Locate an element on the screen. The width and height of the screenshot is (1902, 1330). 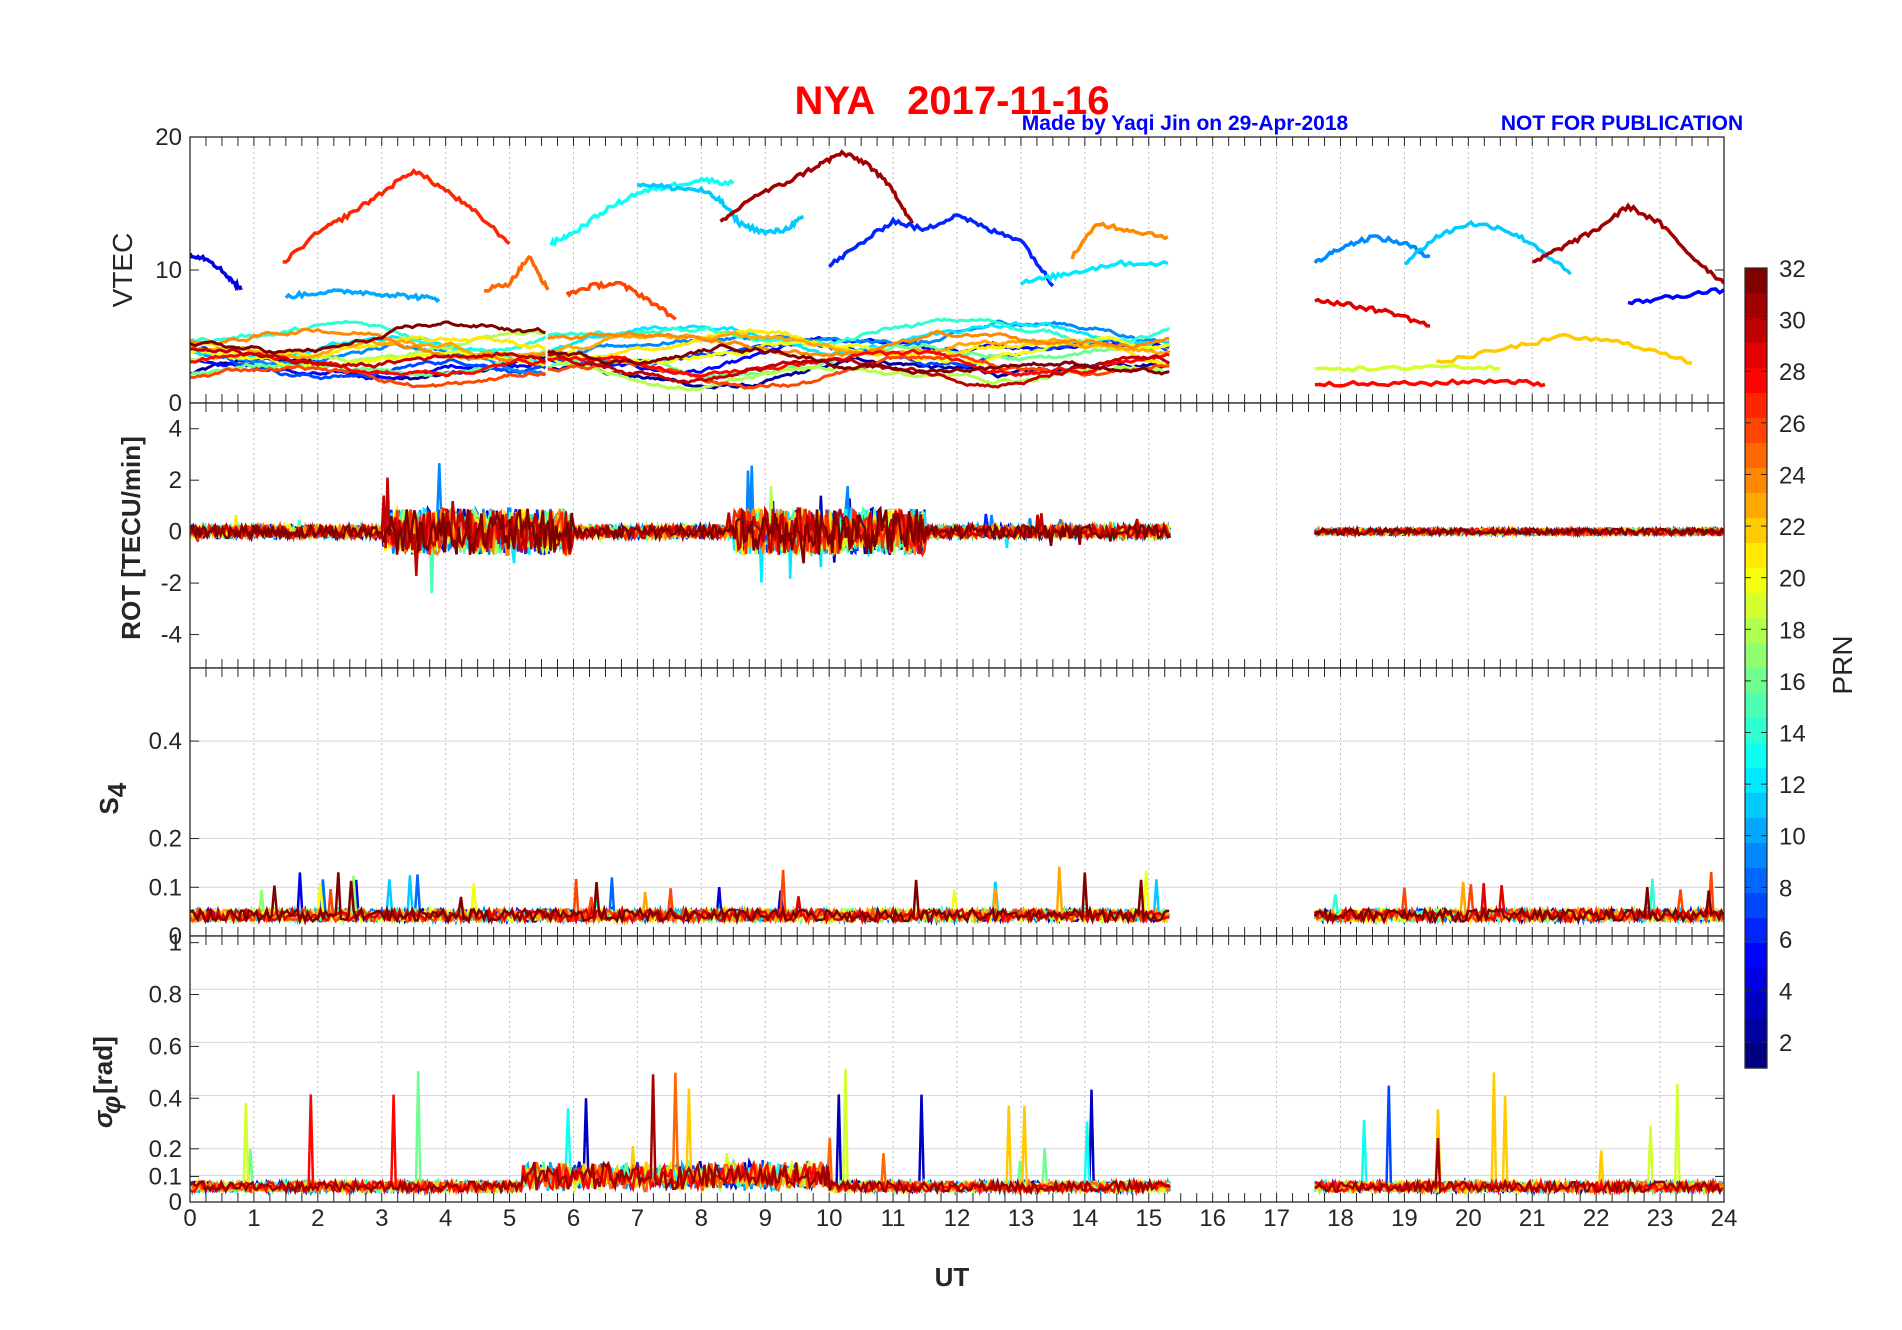
y-tick-label: 4 is located at coordinates (175, 429).